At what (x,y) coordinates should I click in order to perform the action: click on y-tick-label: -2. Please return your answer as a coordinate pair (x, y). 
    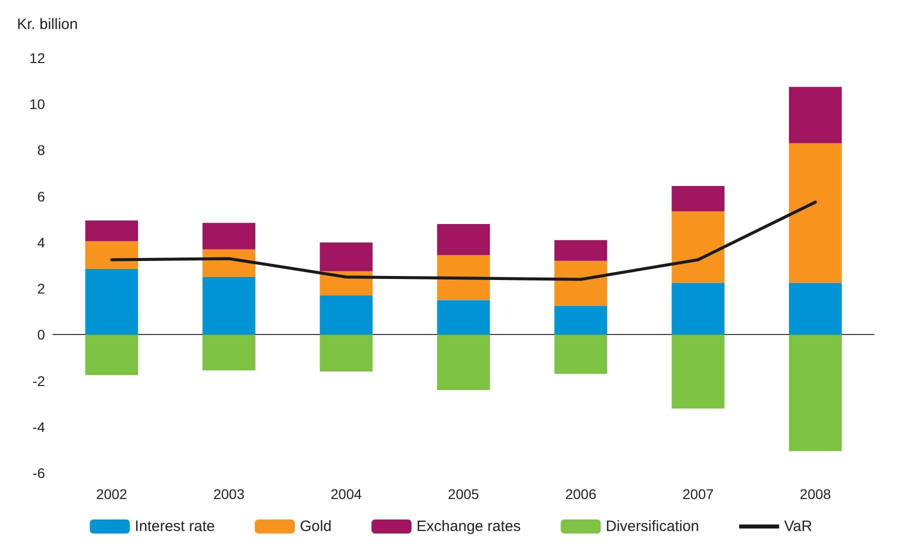
    Looking at the image, I should click on (39, 380).